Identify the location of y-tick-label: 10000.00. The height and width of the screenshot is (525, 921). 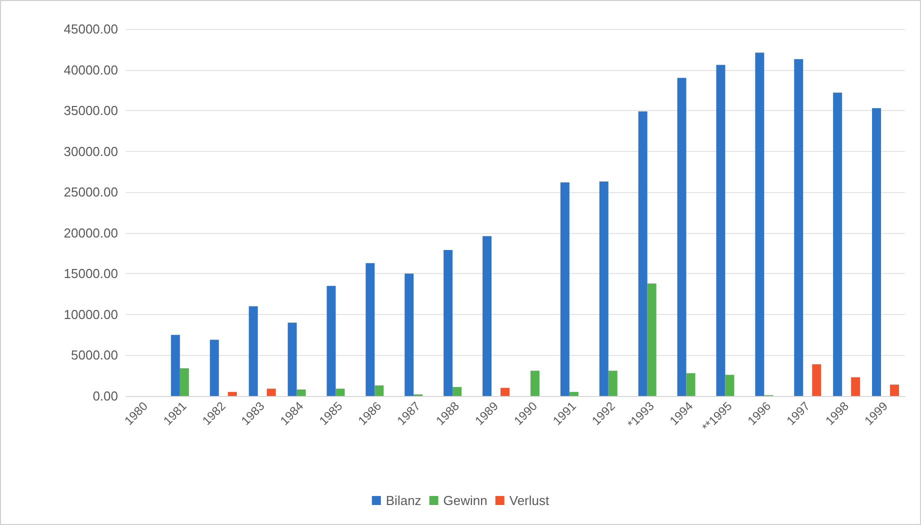
(91, 314).